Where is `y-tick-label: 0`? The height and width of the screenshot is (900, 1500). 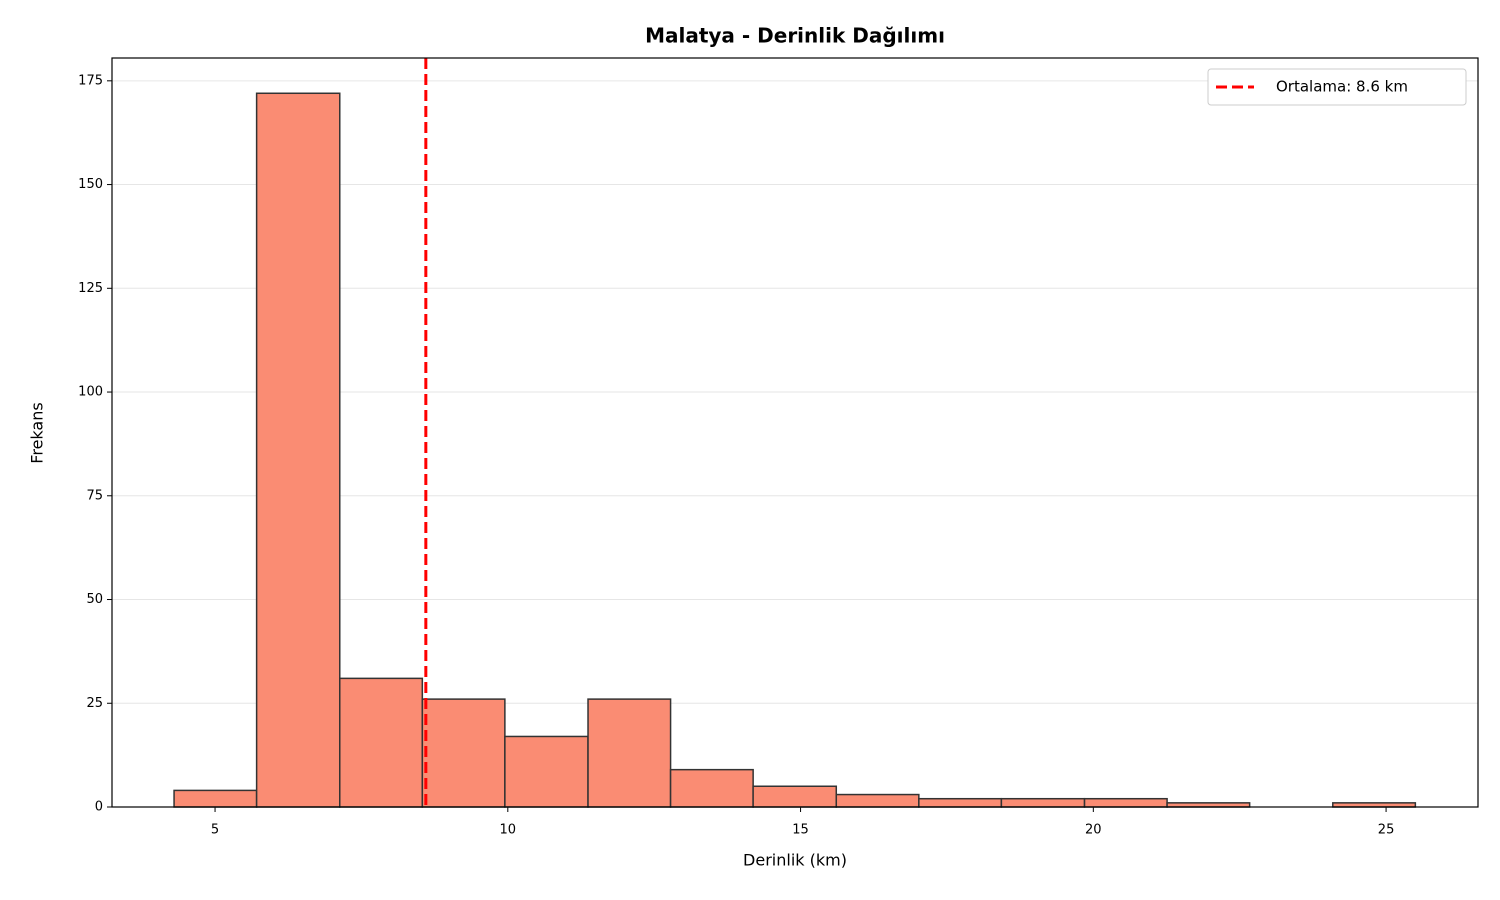
y-tick-label: 0 is located at coordinates (99, 807).